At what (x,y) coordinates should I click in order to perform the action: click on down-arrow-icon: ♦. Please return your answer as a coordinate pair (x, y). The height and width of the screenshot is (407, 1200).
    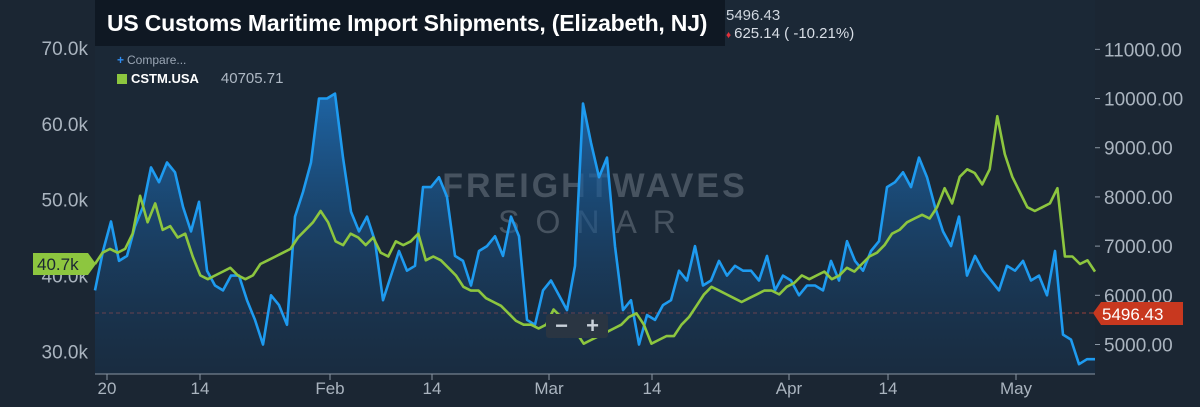
    Looking at the image, I should click on (729, 35).